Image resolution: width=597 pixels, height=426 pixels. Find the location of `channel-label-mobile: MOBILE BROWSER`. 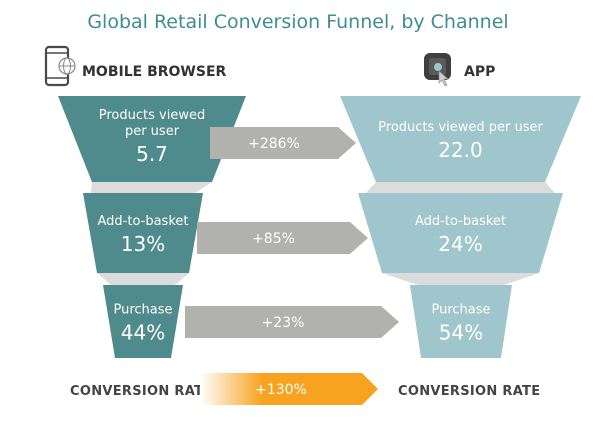

channel-label-mobile: MOBILE BROWSER is located at coordinates (154, 72).